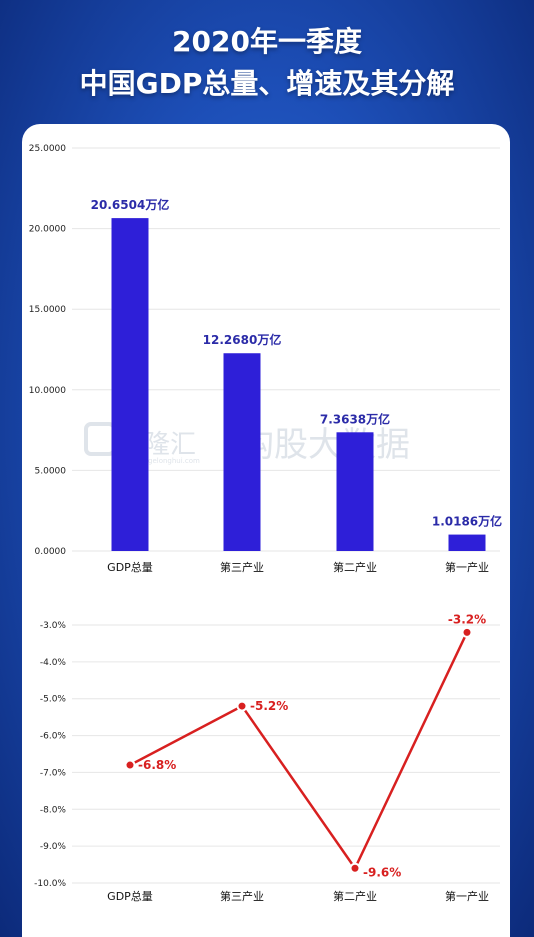 This screenshot has width=534, height=937. What do you see at coordinates (53, 847) in the screenshot?
I see `line-y-tick: -9.0%` at bounding box center [53, 847].